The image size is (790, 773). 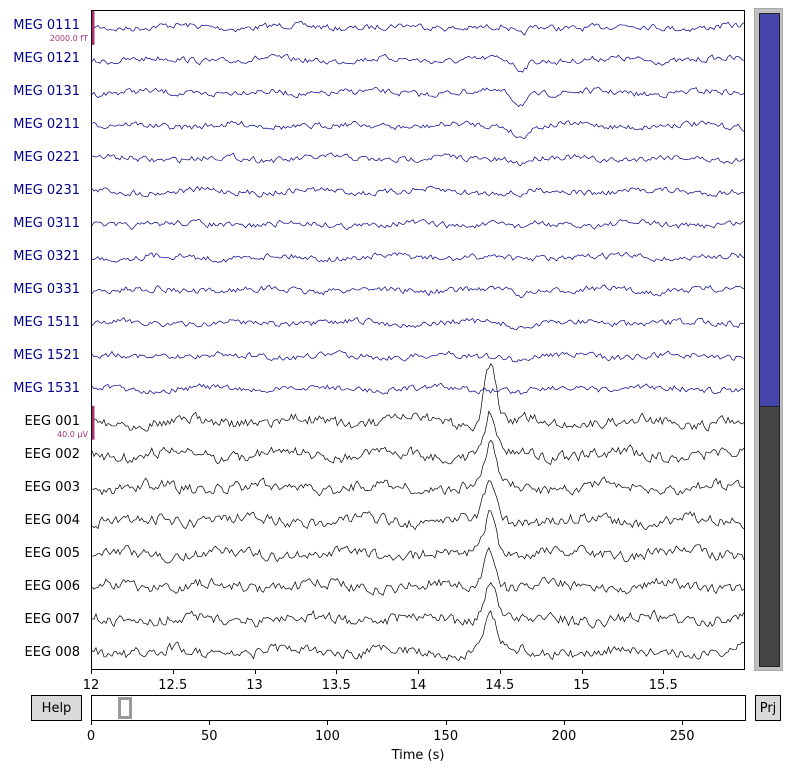 I want to click on help-button: Help, so click(x=56, y=708).